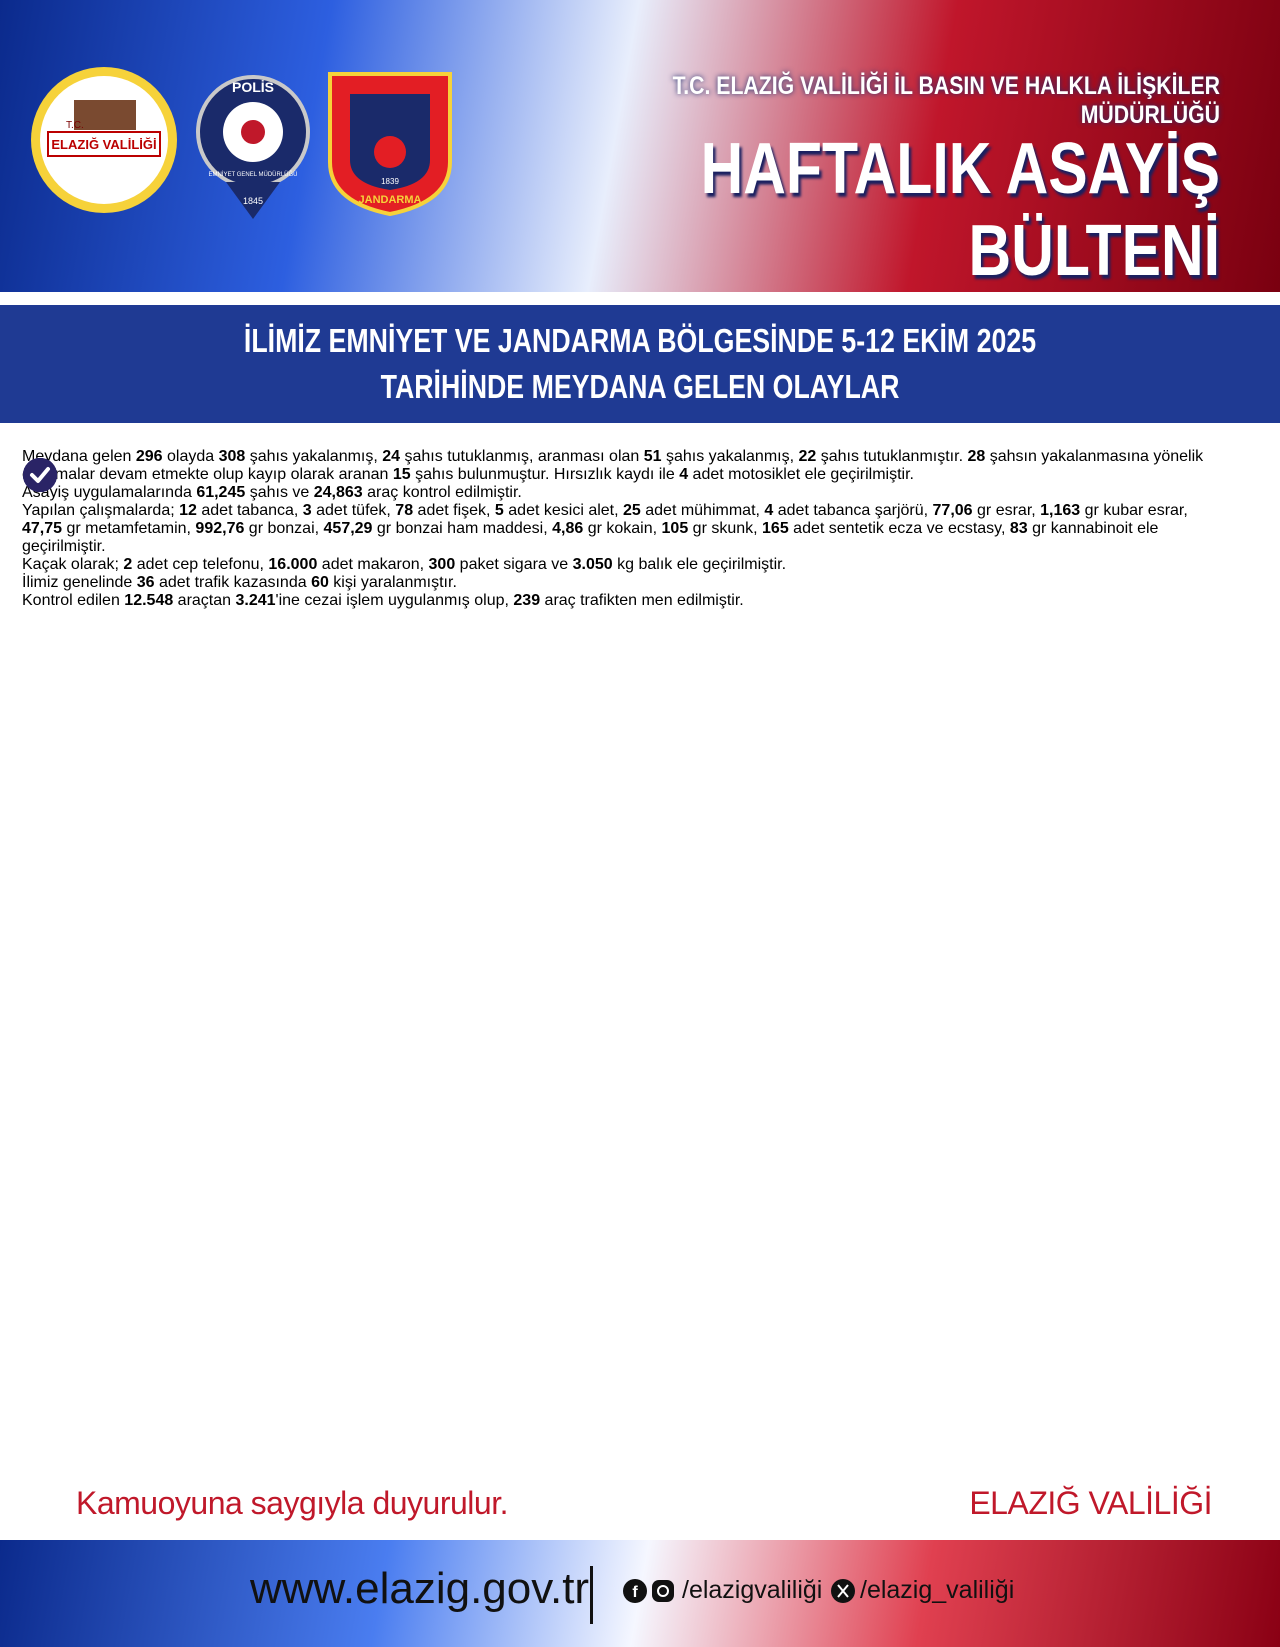  What do you see at coordinates (128, 564) in the screenshot?
I see `figure: 2` at bounding box center [128, 564].